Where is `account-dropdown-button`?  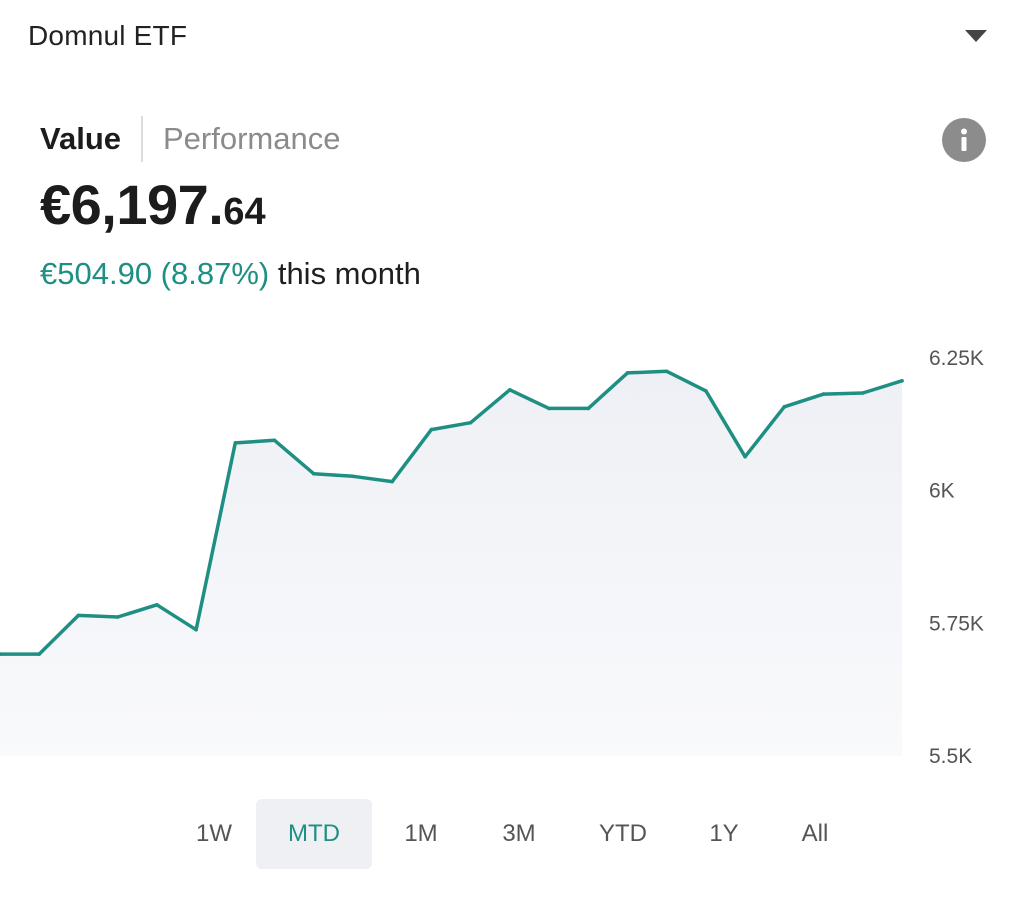
account-dropdown-button is located at coordinates (976, 36).